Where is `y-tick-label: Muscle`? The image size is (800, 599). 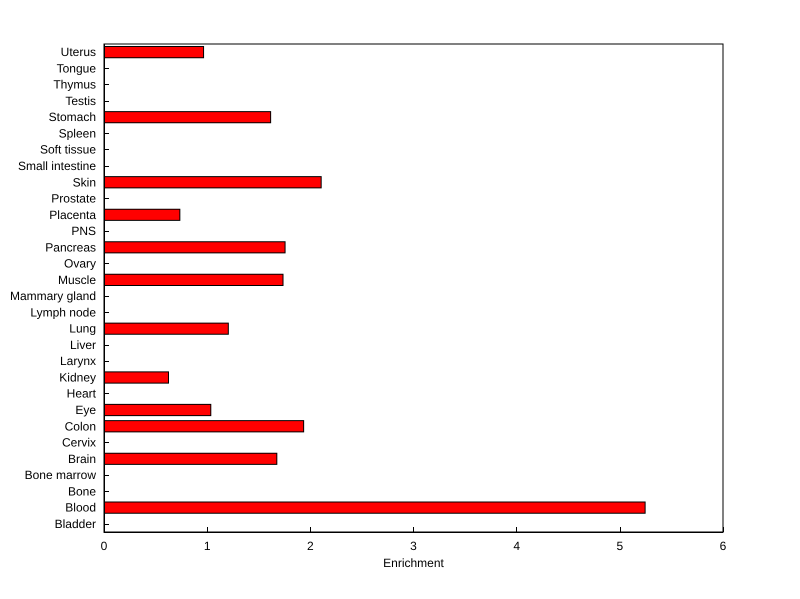
y-tick-label: Muscle is located at coordinates (77, 279).